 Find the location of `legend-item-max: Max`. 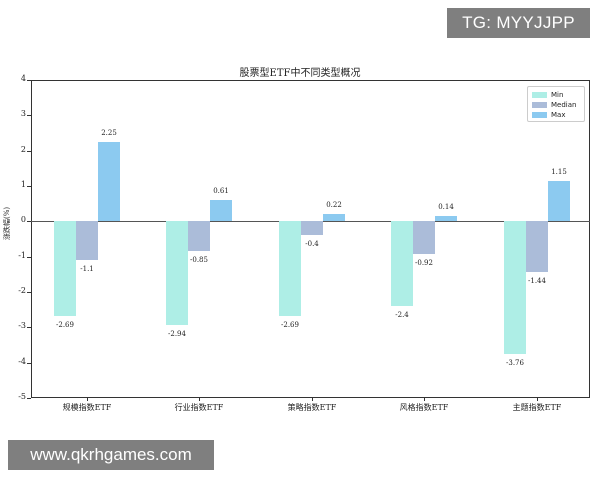

legend-item-max: Max is located at coordinates (548, 115).